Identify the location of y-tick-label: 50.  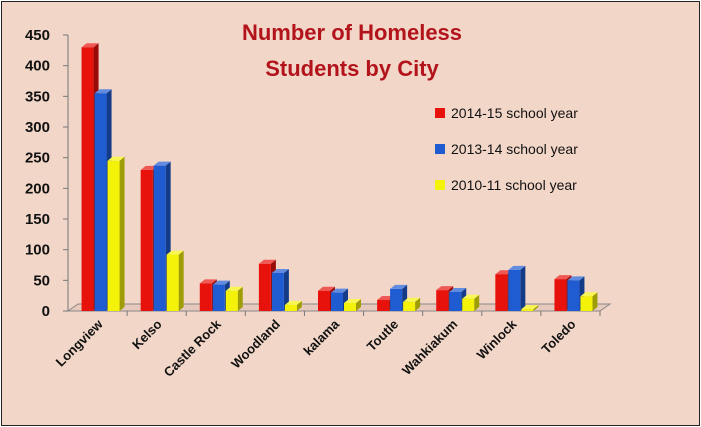
(41, 280).